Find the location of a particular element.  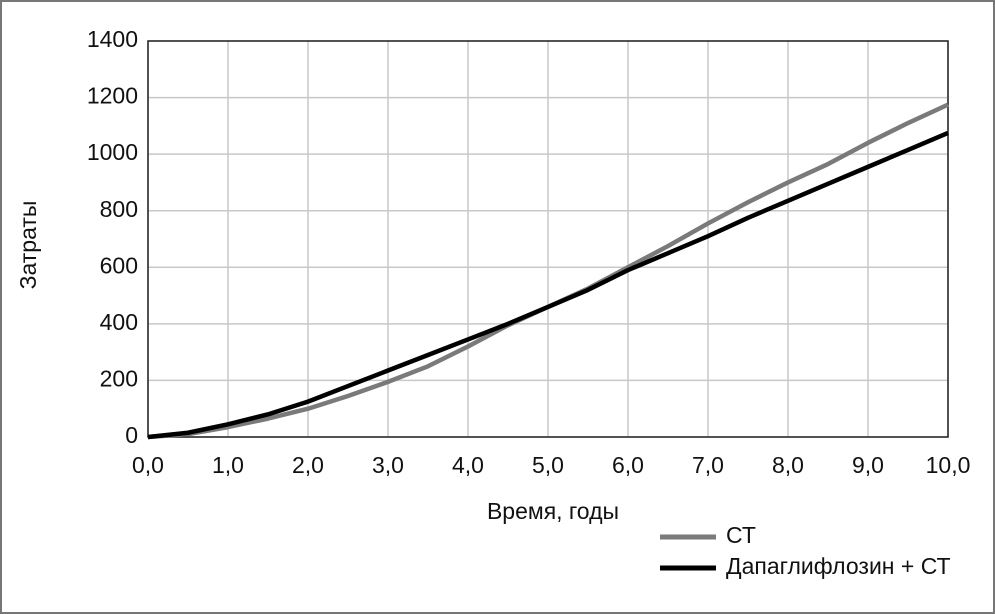

y-tick-label: 1200 is located at coordinates (112, 96).